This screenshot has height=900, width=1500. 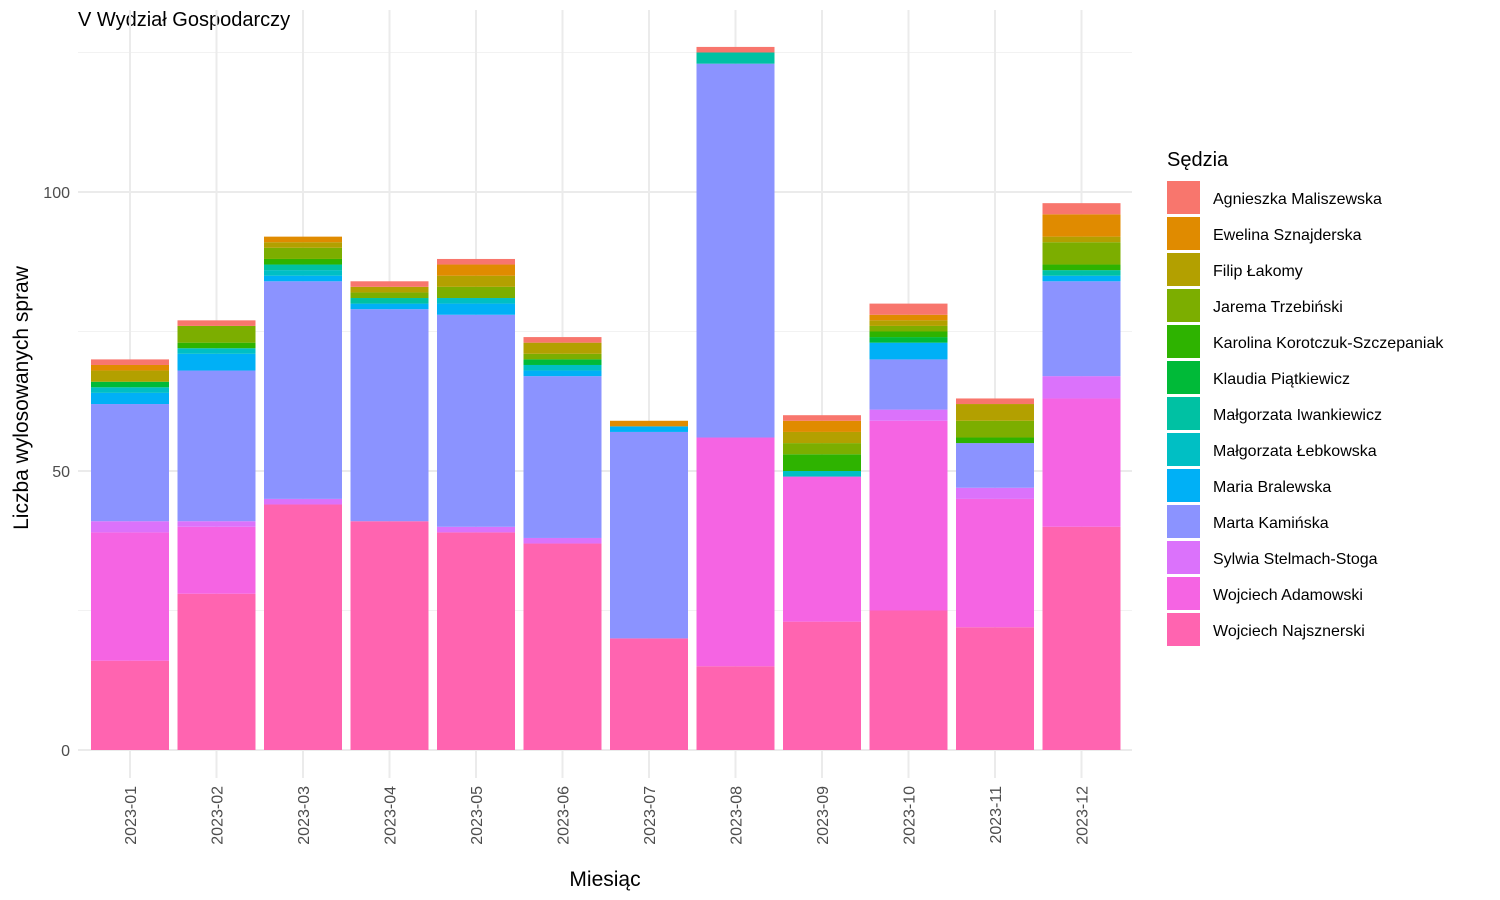 What do you see at coordinates (1295, 559) in the screenshot?
I see `legend-label: Sylwia Stelmach-Stoga` at bounding box center [1295, 559].